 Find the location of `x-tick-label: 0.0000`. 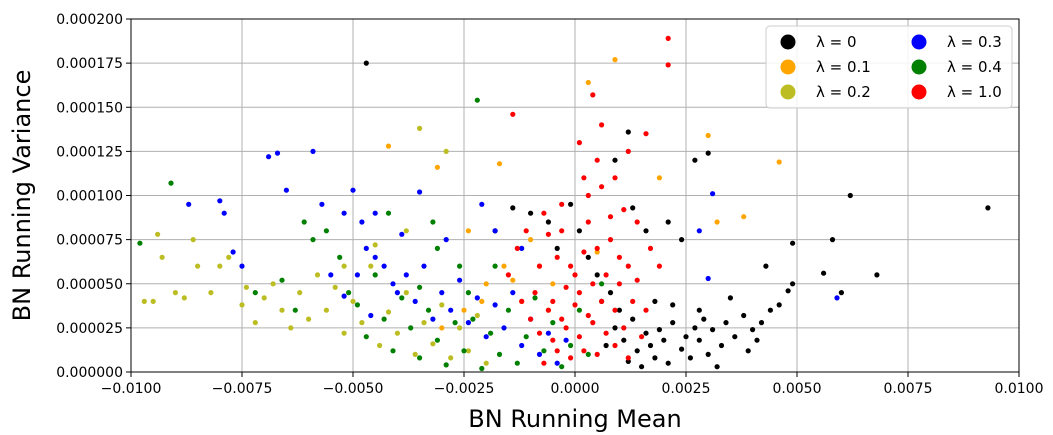

x-tick-label: 0.0000 is located at coordinates (575, 389).